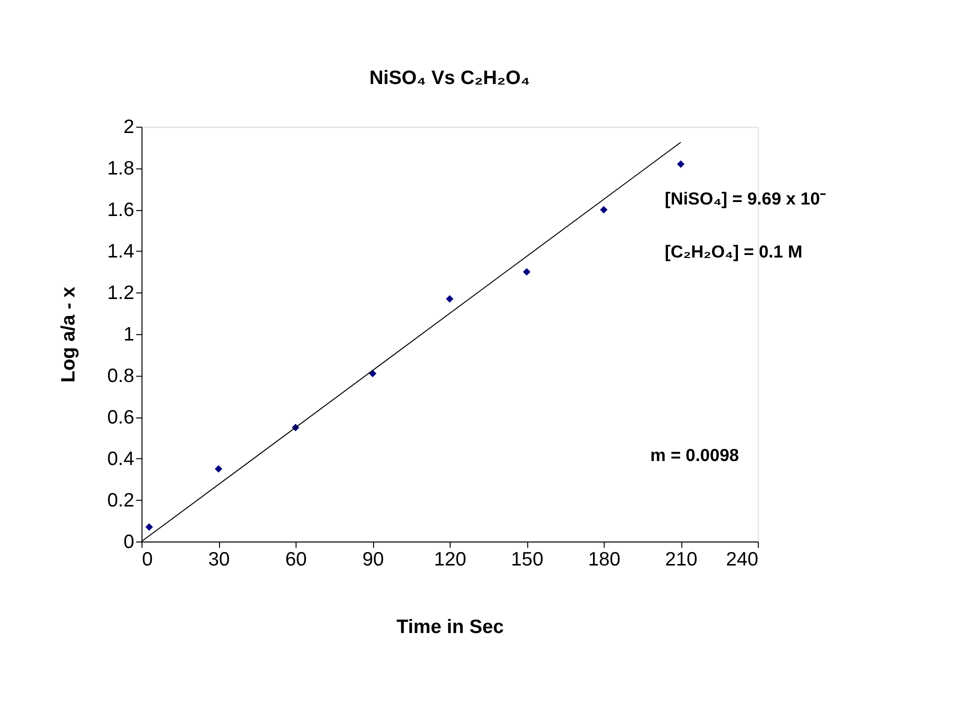  I want to click on x-tick-label: 150, so click(527, 559).